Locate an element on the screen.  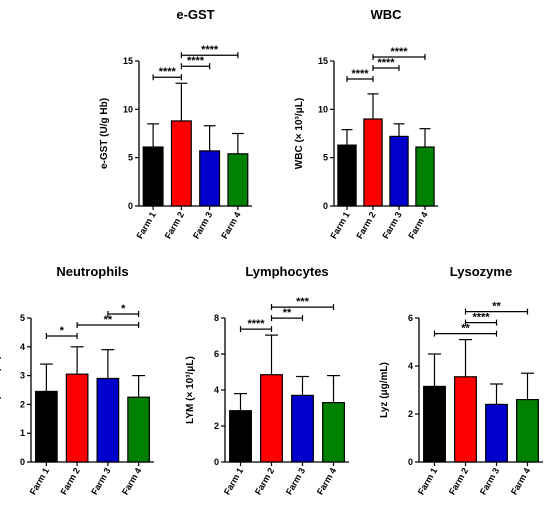
y-axis-label: NEU (× 10³/μL) is located at coordinates (1, 390).